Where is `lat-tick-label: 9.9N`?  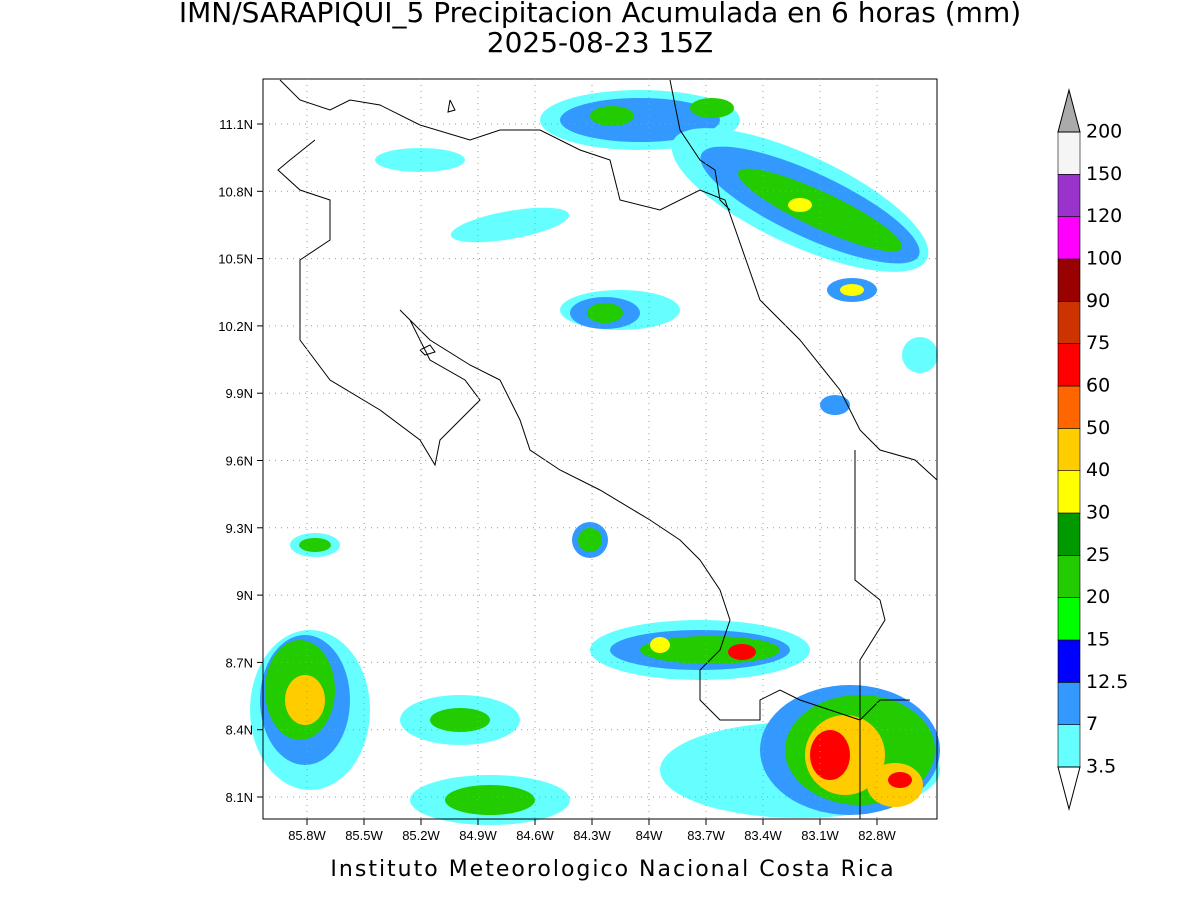 lat-tick-label: 9.9N is located at coordinates (239, 393).